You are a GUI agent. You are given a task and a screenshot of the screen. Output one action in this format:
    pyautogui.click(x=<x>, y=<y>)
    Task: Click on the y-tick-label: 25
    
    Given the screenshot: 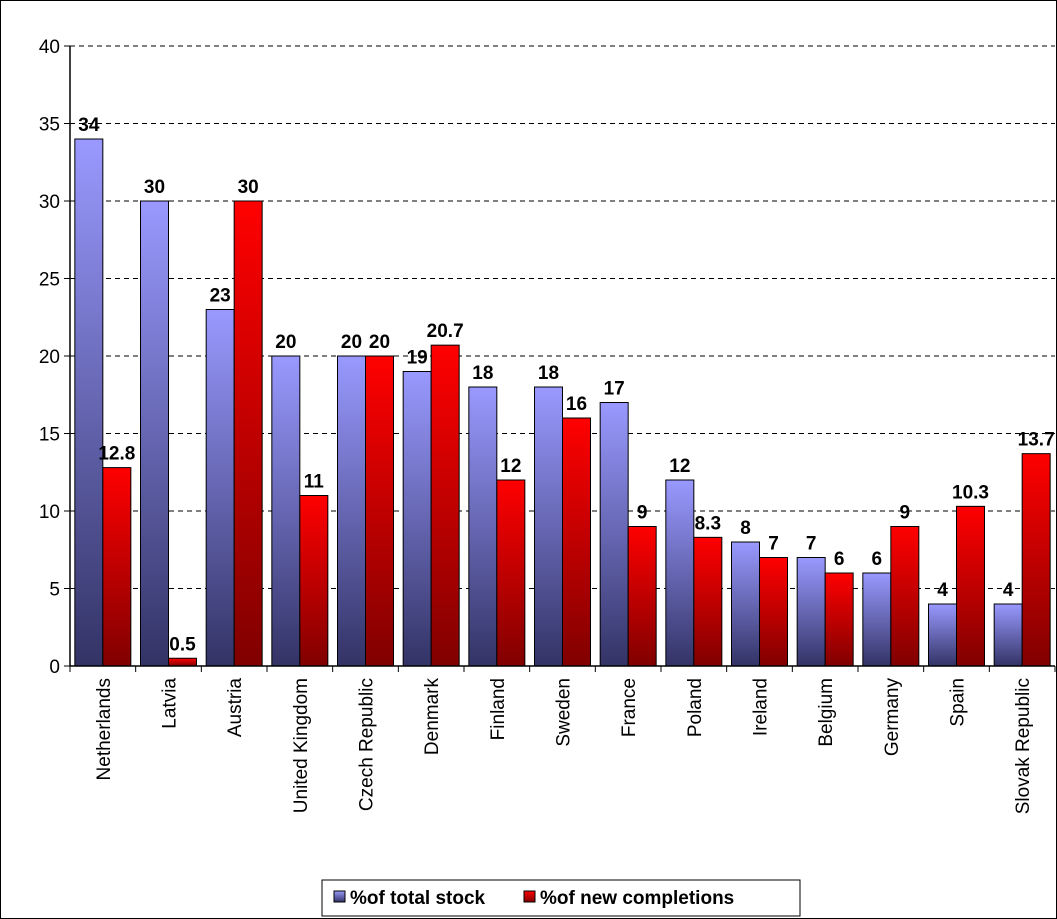 What is the action you would take?
    pyautogui.click(x=49, y=280)
    